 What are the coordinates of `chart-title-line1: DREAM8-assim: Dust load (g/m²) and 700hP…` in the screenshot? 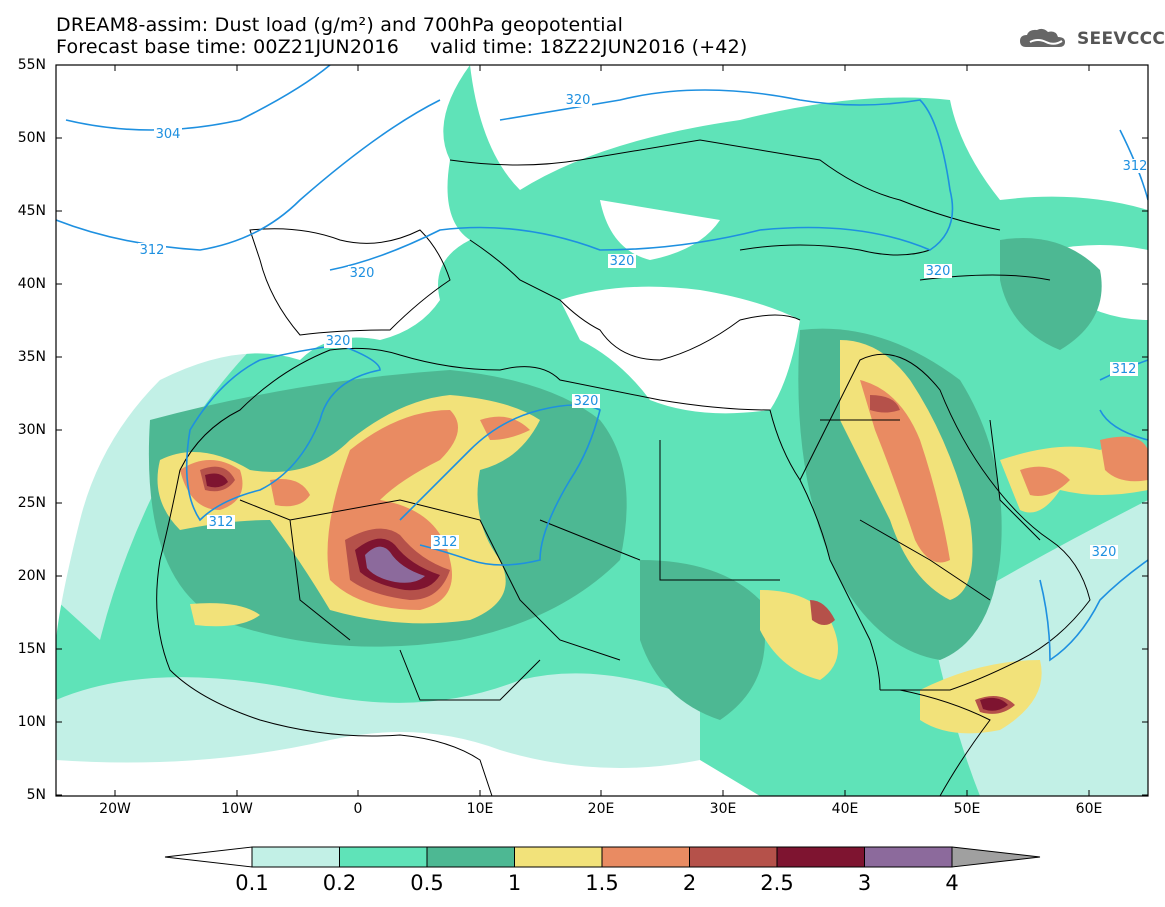 It's located at (340, 25).